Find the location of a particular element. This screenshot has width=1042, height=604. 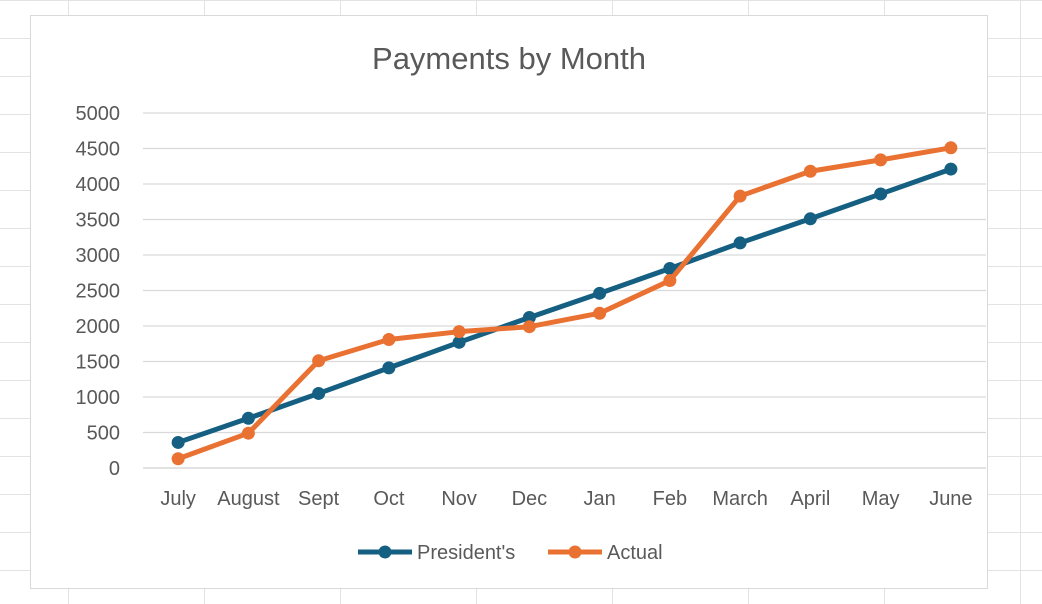

y-tick-label: 500 is located at coordinates (103, 434).